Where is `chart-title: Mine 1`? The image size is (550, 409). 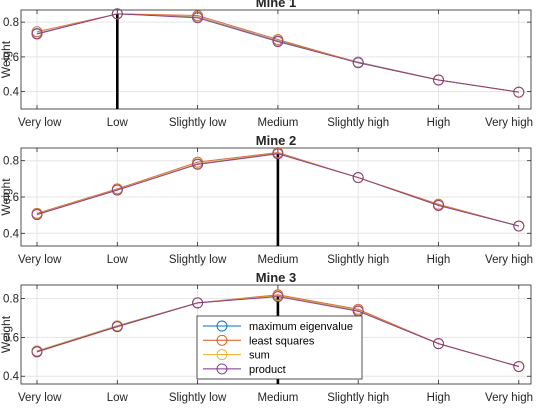
chart-title: Mine 1 is located at coordinates (276, 5).